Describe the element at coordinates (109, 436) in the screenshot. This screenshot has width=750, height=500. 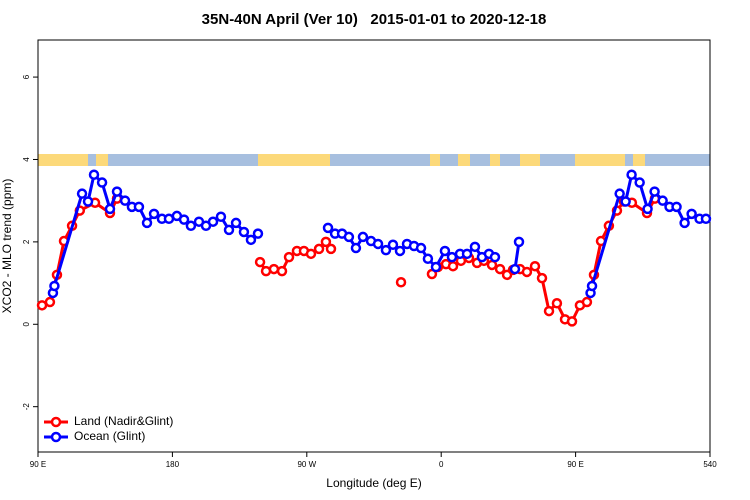
I see `legend-label: Ocean (Glint)` at that location.